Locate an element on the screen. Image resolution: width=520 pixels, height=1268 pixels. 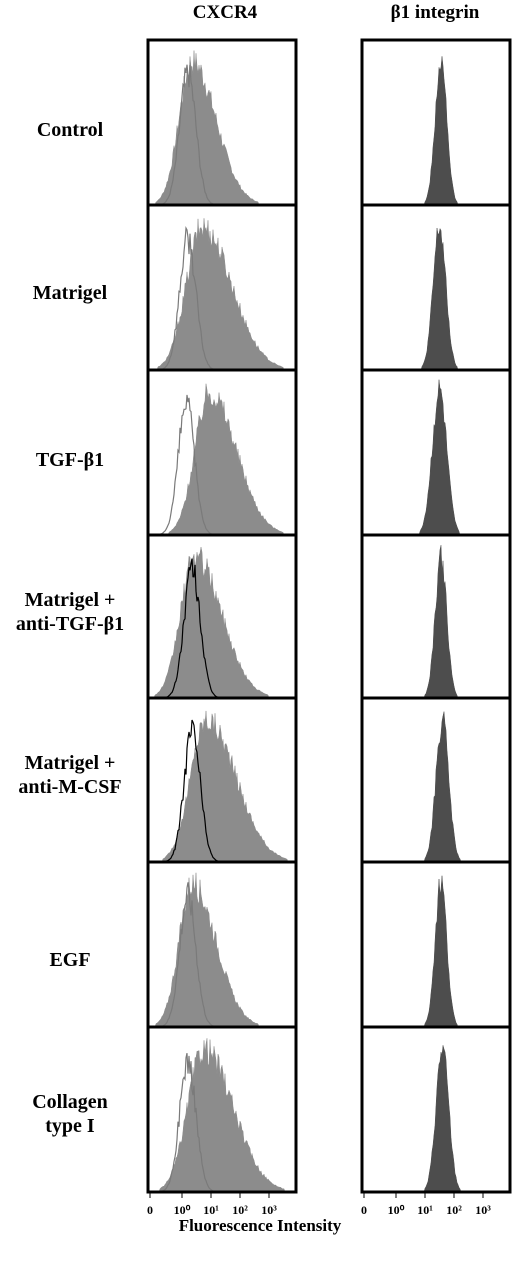
integrin-column-title: β1 integrin is located at coordinates (435, 12).